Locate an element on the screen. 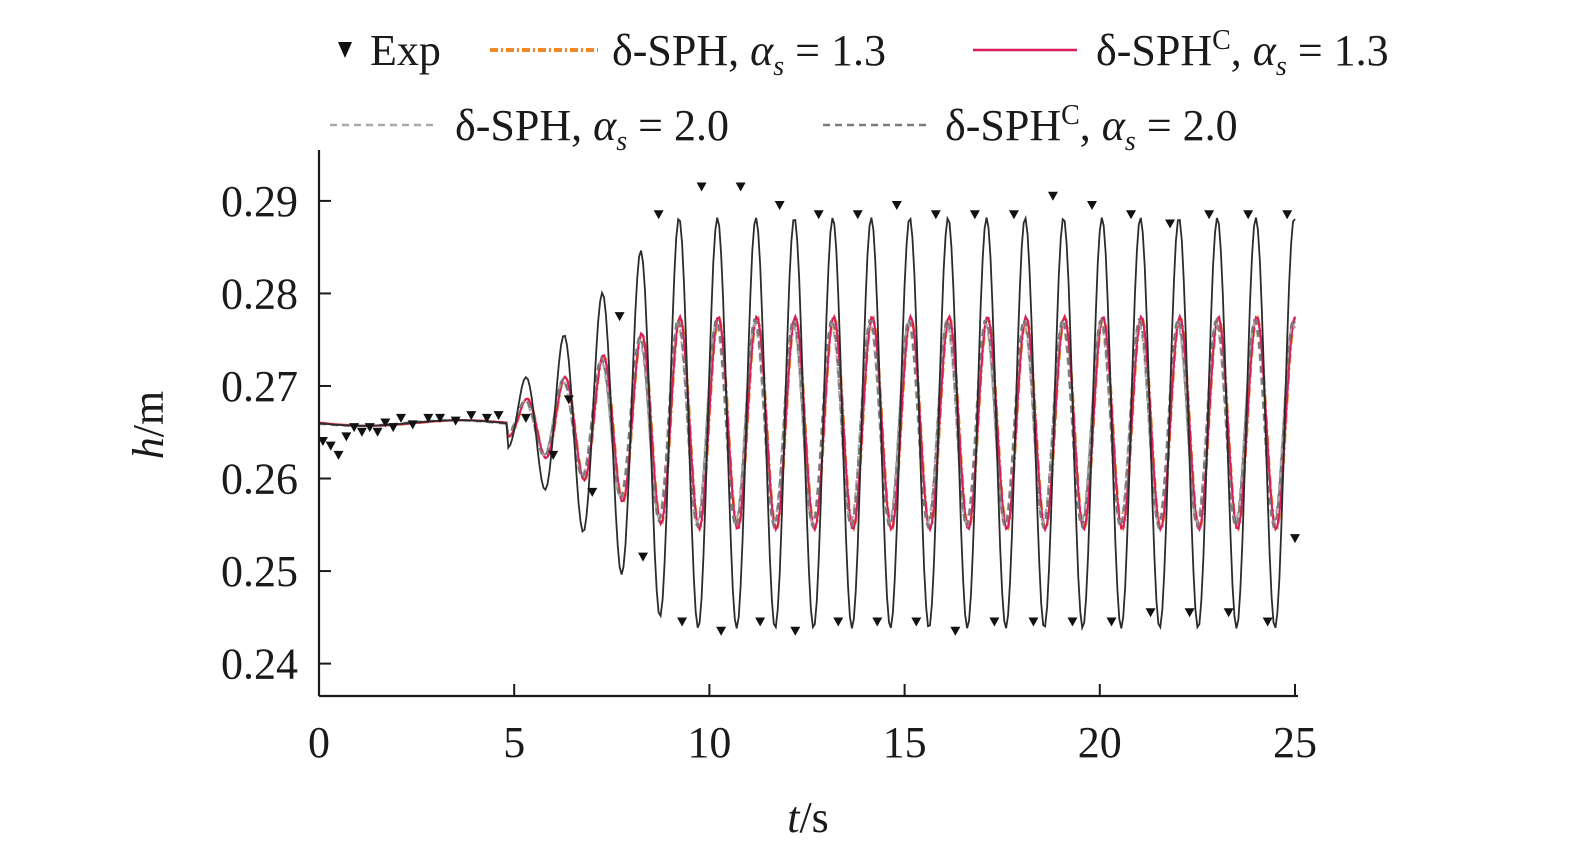 The image size is (1575, 856). legend-item-4: δ-SPHC, αs = 2.0 is located at coordinates (1030, 128).